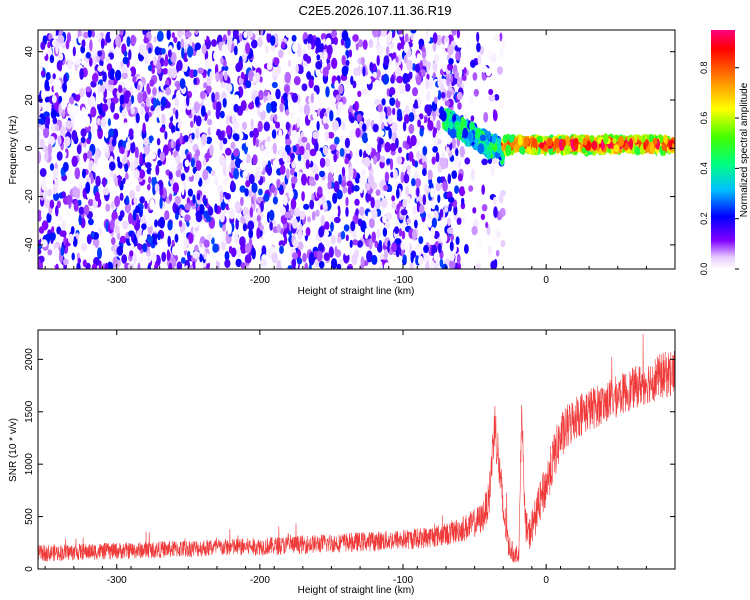  Describe the element at coordinates (704, 118) in the screenshot. I see `colorbar-tick-label: 0.6` at that location.